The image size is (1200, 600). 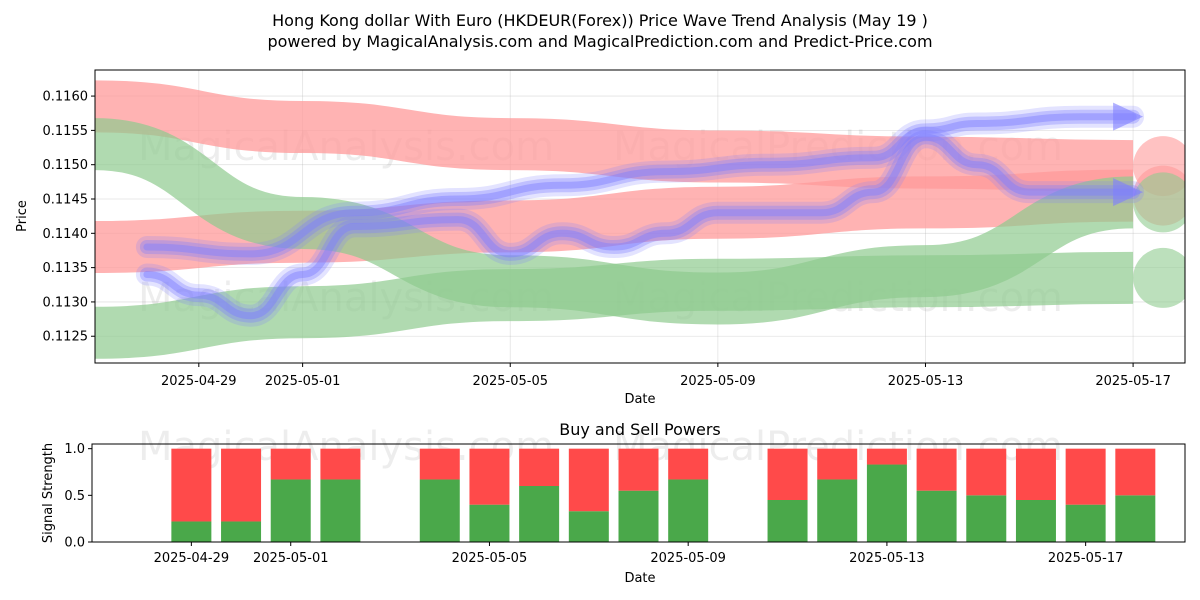 What do you see at coordinates (640, 429) in the screenshot?
I see `bottom-chart-title: Buy and Sell Powers` at bounding box center [640, 429].